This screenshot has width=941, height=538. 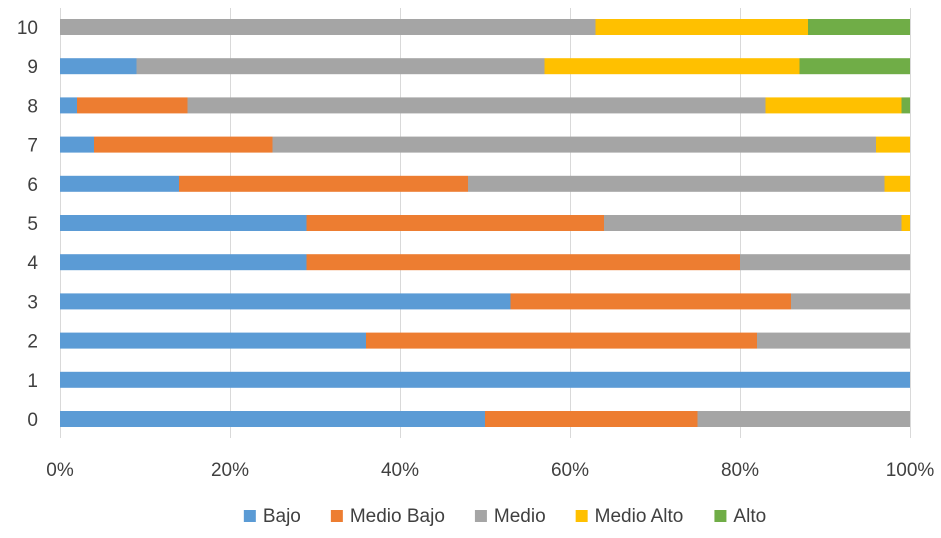 I want to click on x-tick-label: 80%, so click(x=740, y=470).